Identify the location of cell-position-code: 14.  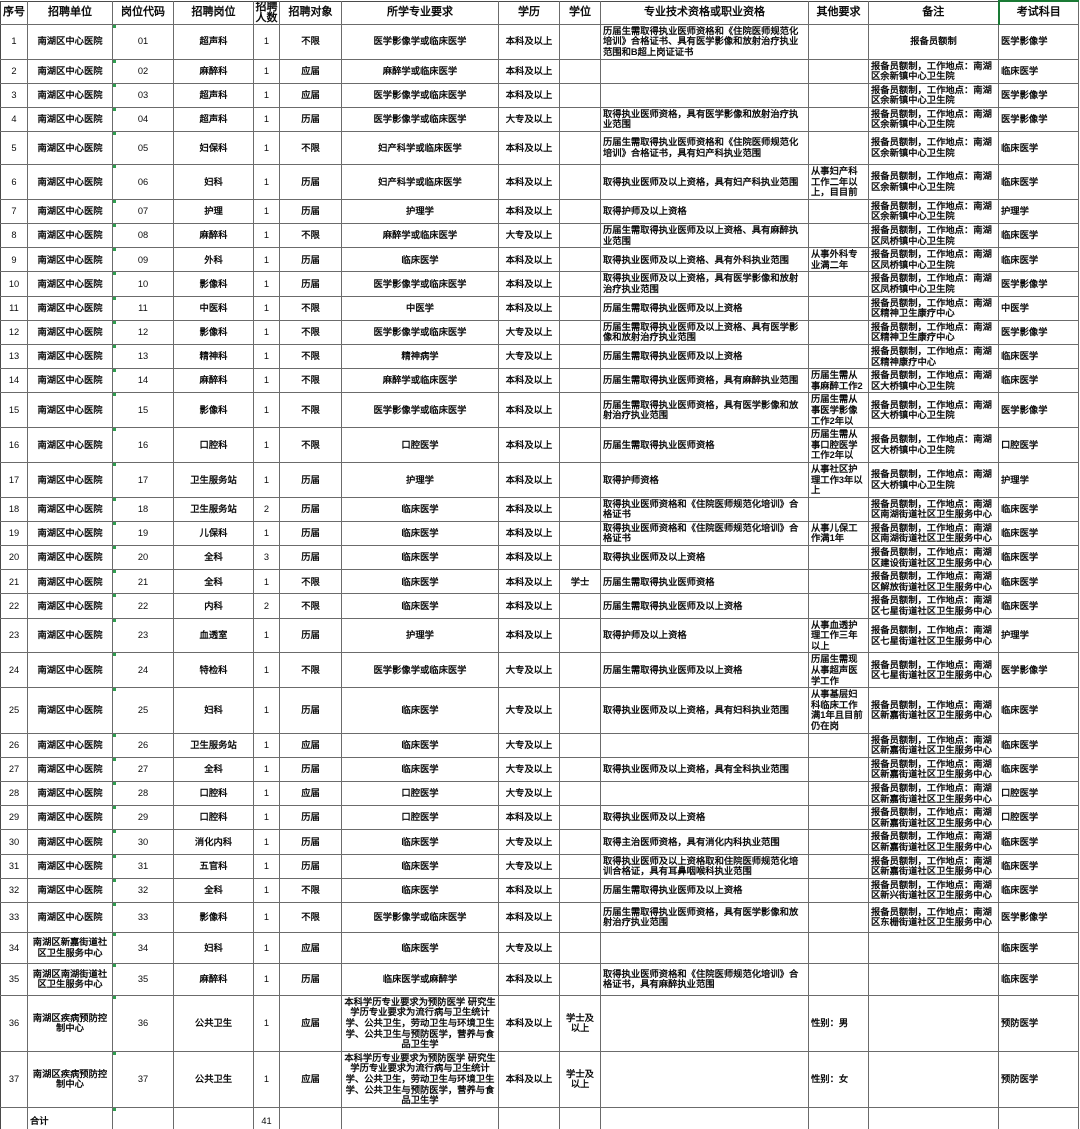
(143, 381).